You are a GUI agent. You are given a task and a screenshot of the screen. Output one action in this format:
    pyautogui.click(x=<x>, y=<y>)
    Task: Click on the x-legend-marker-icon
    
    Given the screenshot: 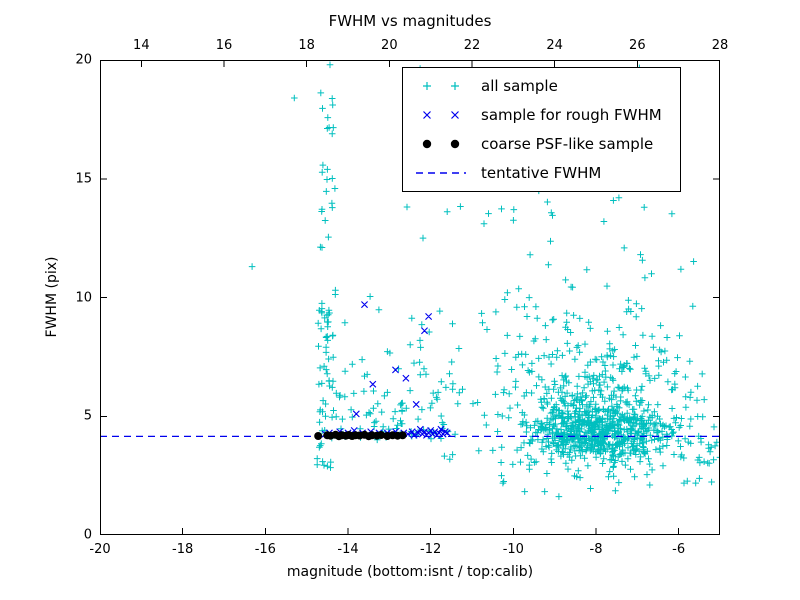 What is the action you would take?
    pyautogui.click(x=441, y=115)
    